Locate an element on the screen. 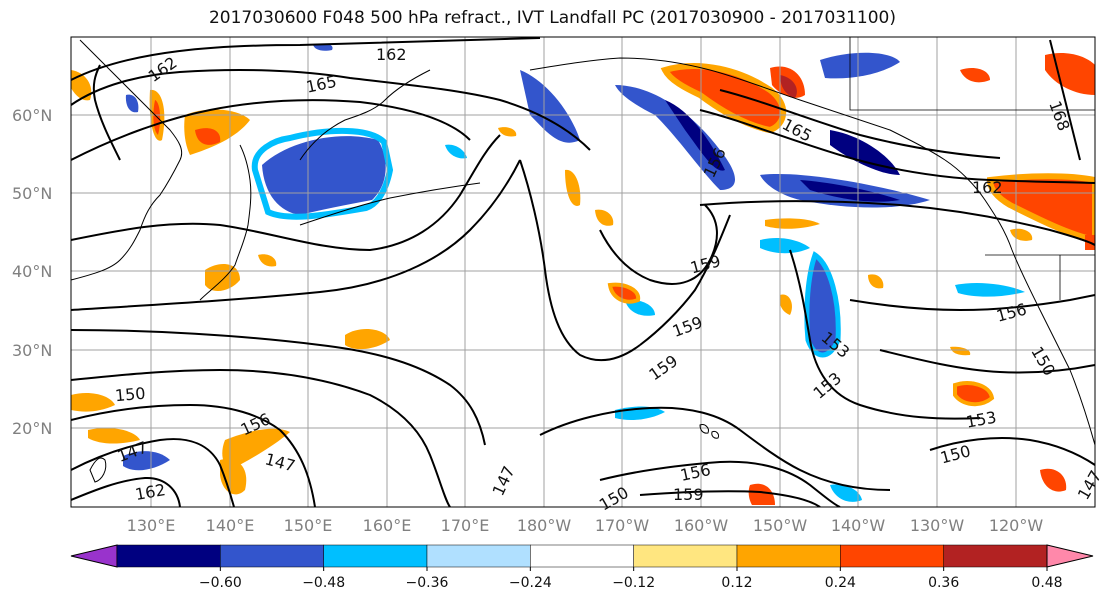  lat-label: 50°N is located at coordinates (32, 193).